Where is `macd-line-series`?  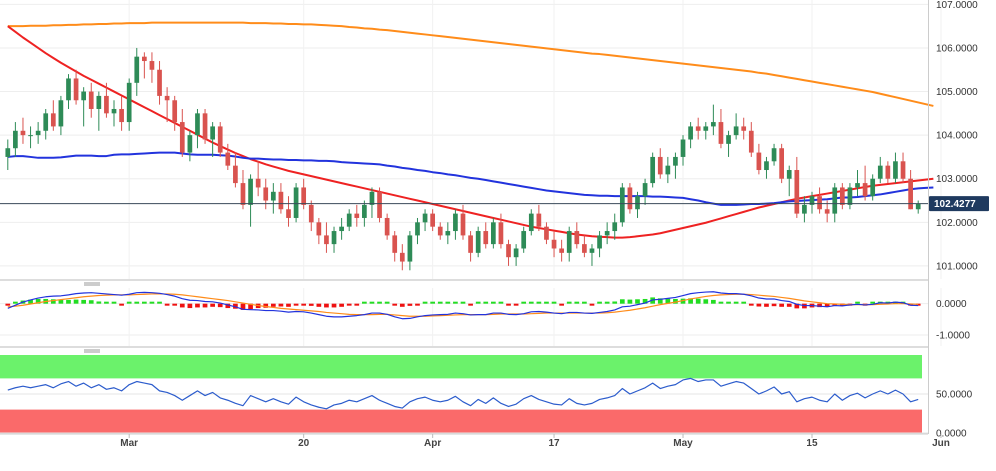
macd-line-series is located at coordinates (463, 305).